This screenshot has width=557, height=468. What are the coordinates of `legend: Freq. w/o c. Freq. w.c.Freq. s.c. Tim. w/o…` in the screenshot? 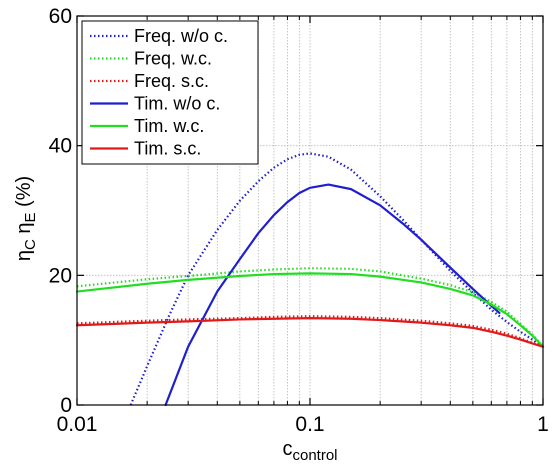 It's located at (170, 92).